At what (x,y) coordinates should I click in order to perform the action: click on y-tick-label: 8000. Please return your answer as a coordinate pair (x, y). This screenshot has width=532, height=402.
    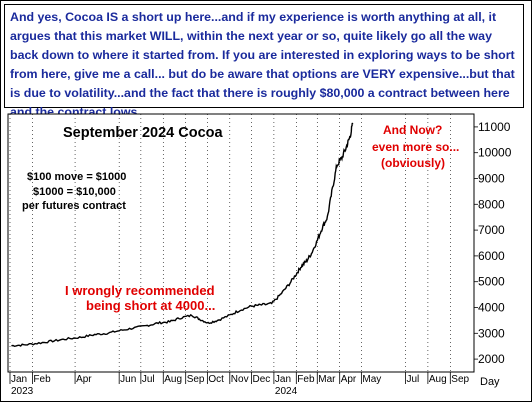
    Looking at the image, I should click on (491, 204).